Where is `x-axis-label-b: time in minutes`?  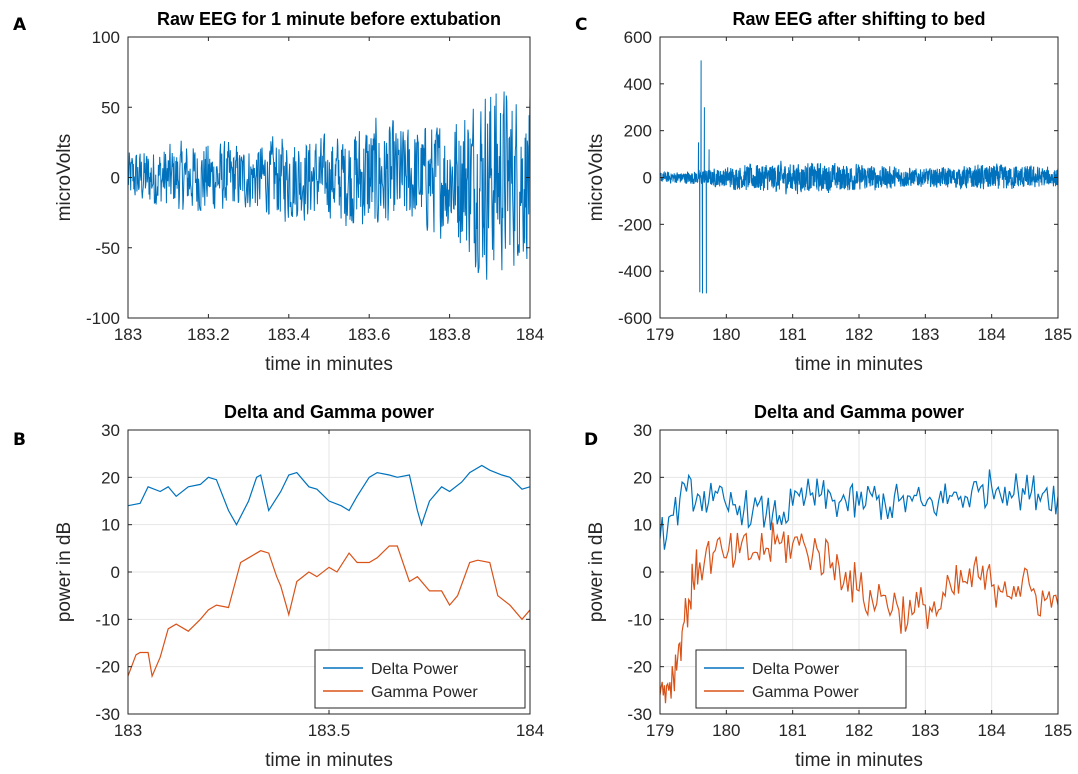
x-axis-label-b: time in minutes is located at coordinates (329, 760).